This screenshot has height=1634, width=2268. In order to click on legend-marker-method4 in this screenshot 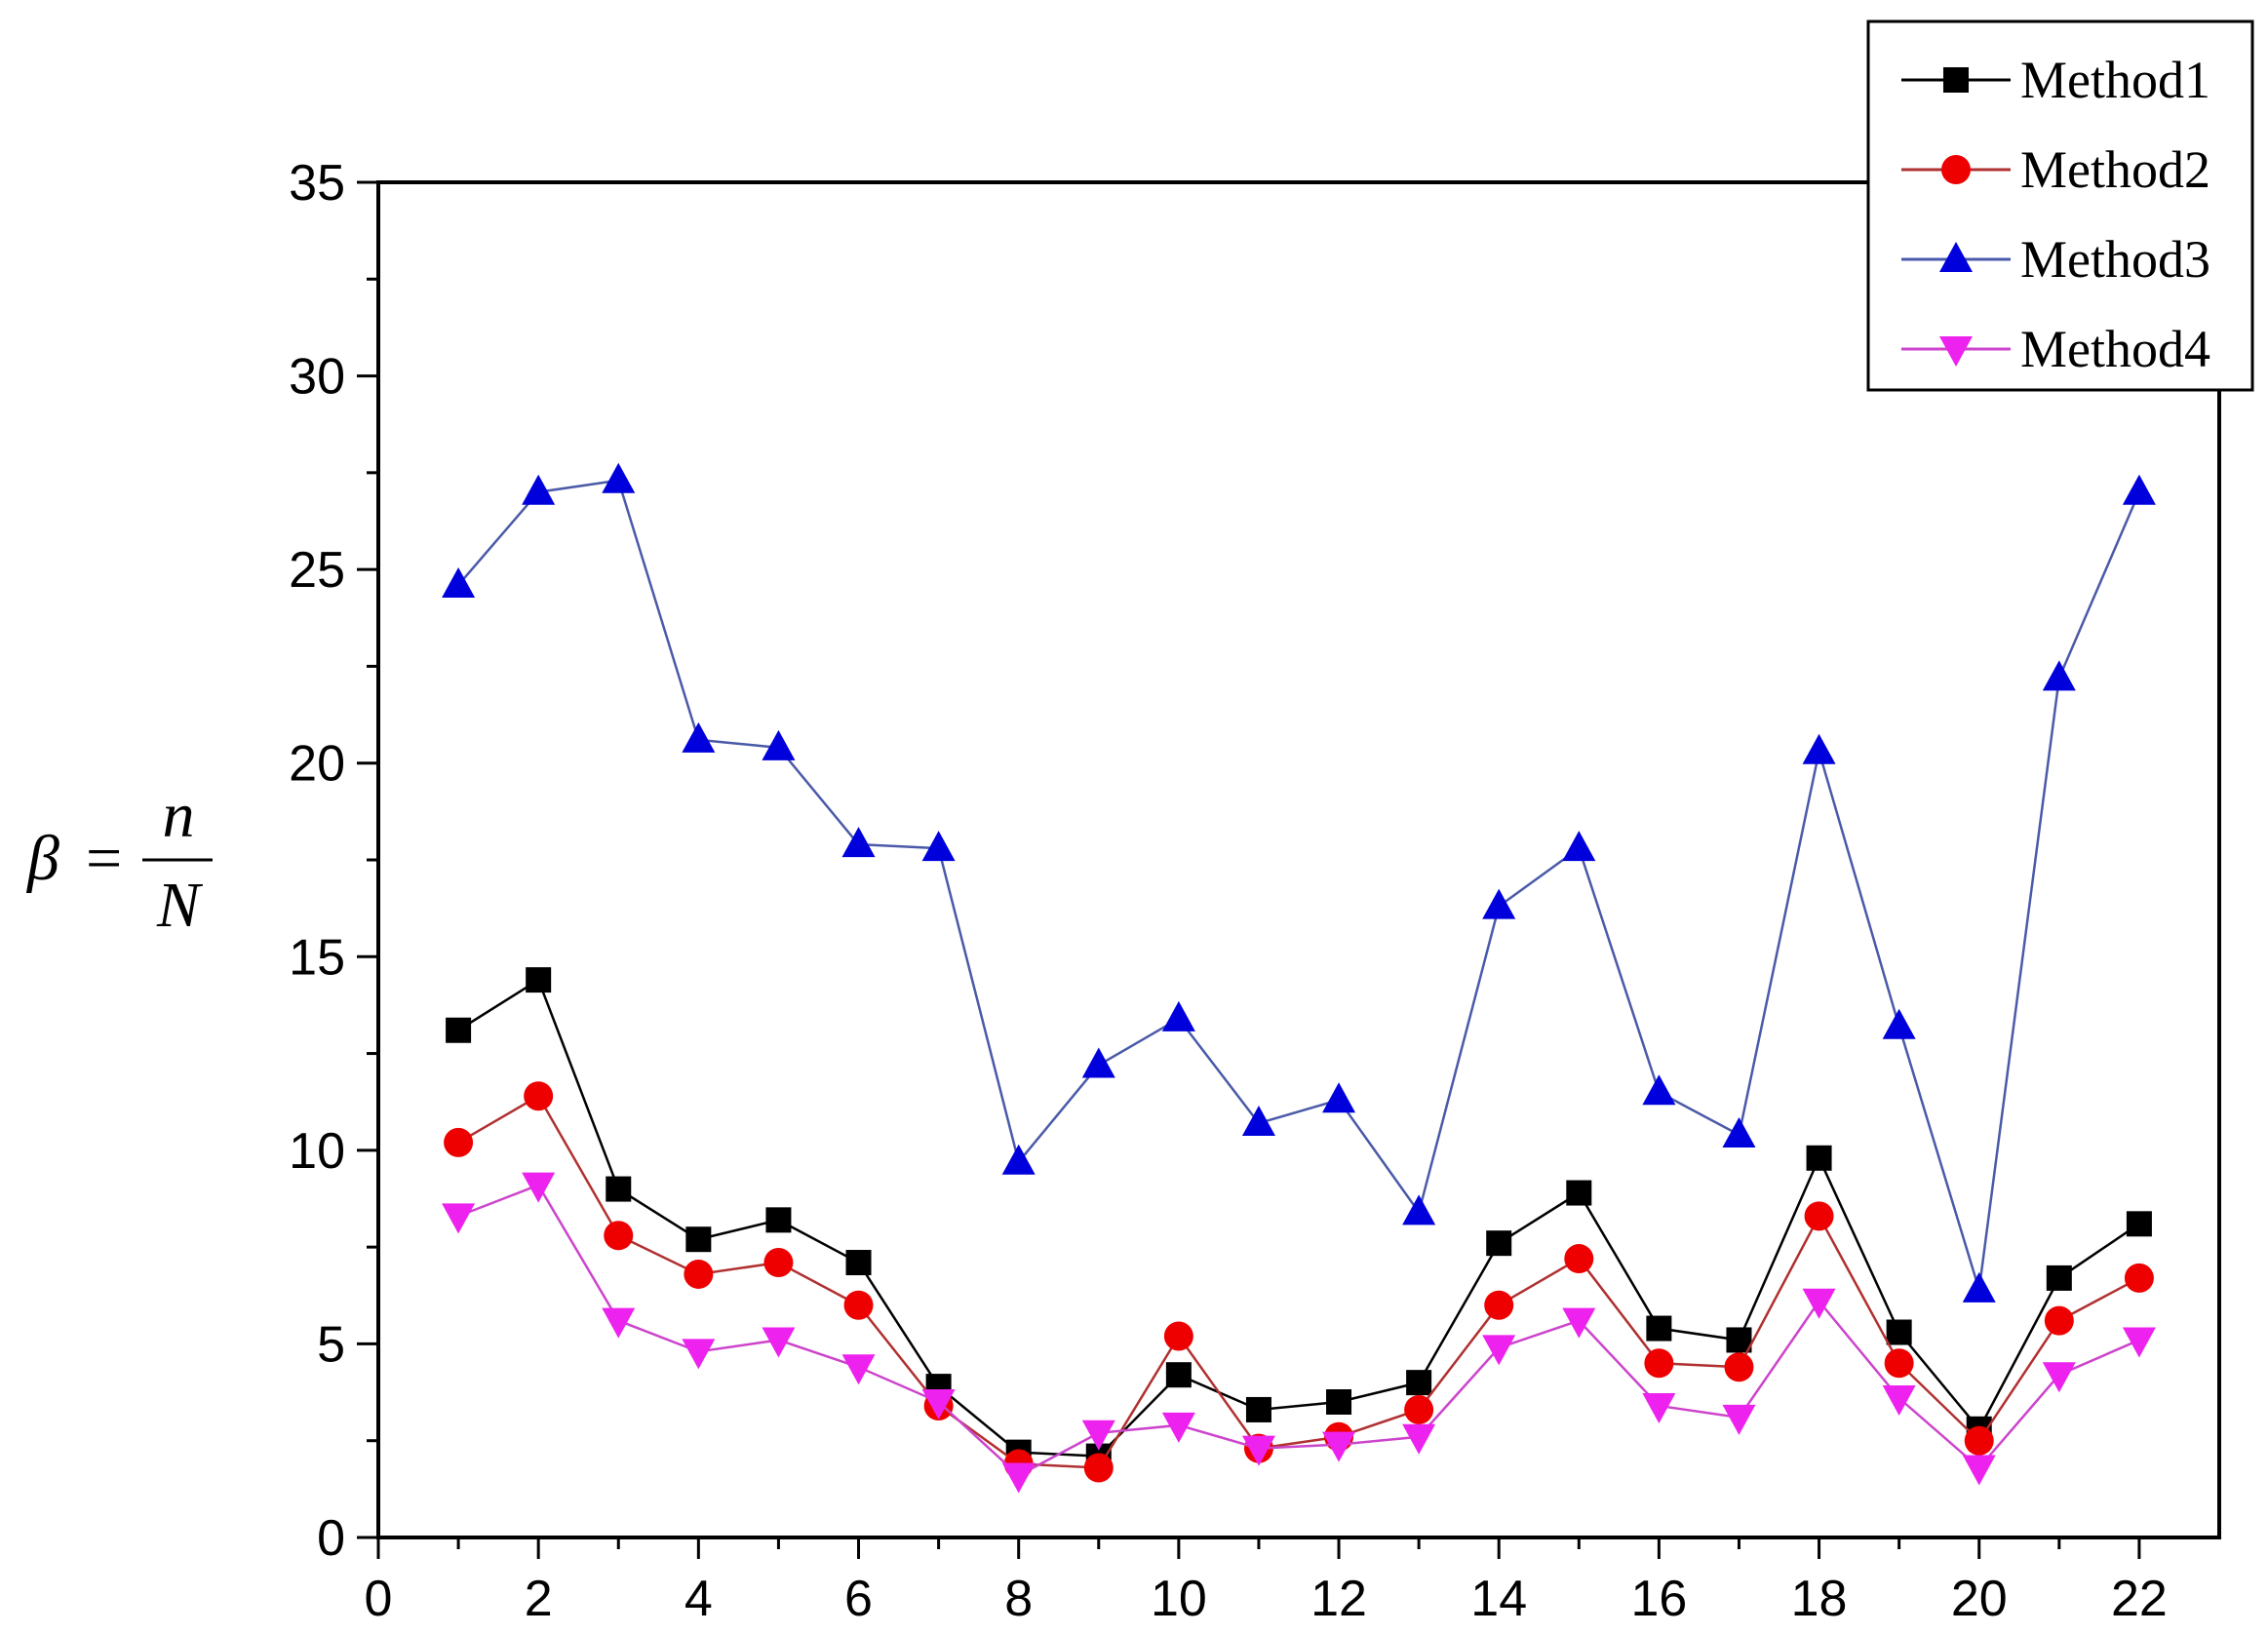, I will do `click(1956, 351)`.